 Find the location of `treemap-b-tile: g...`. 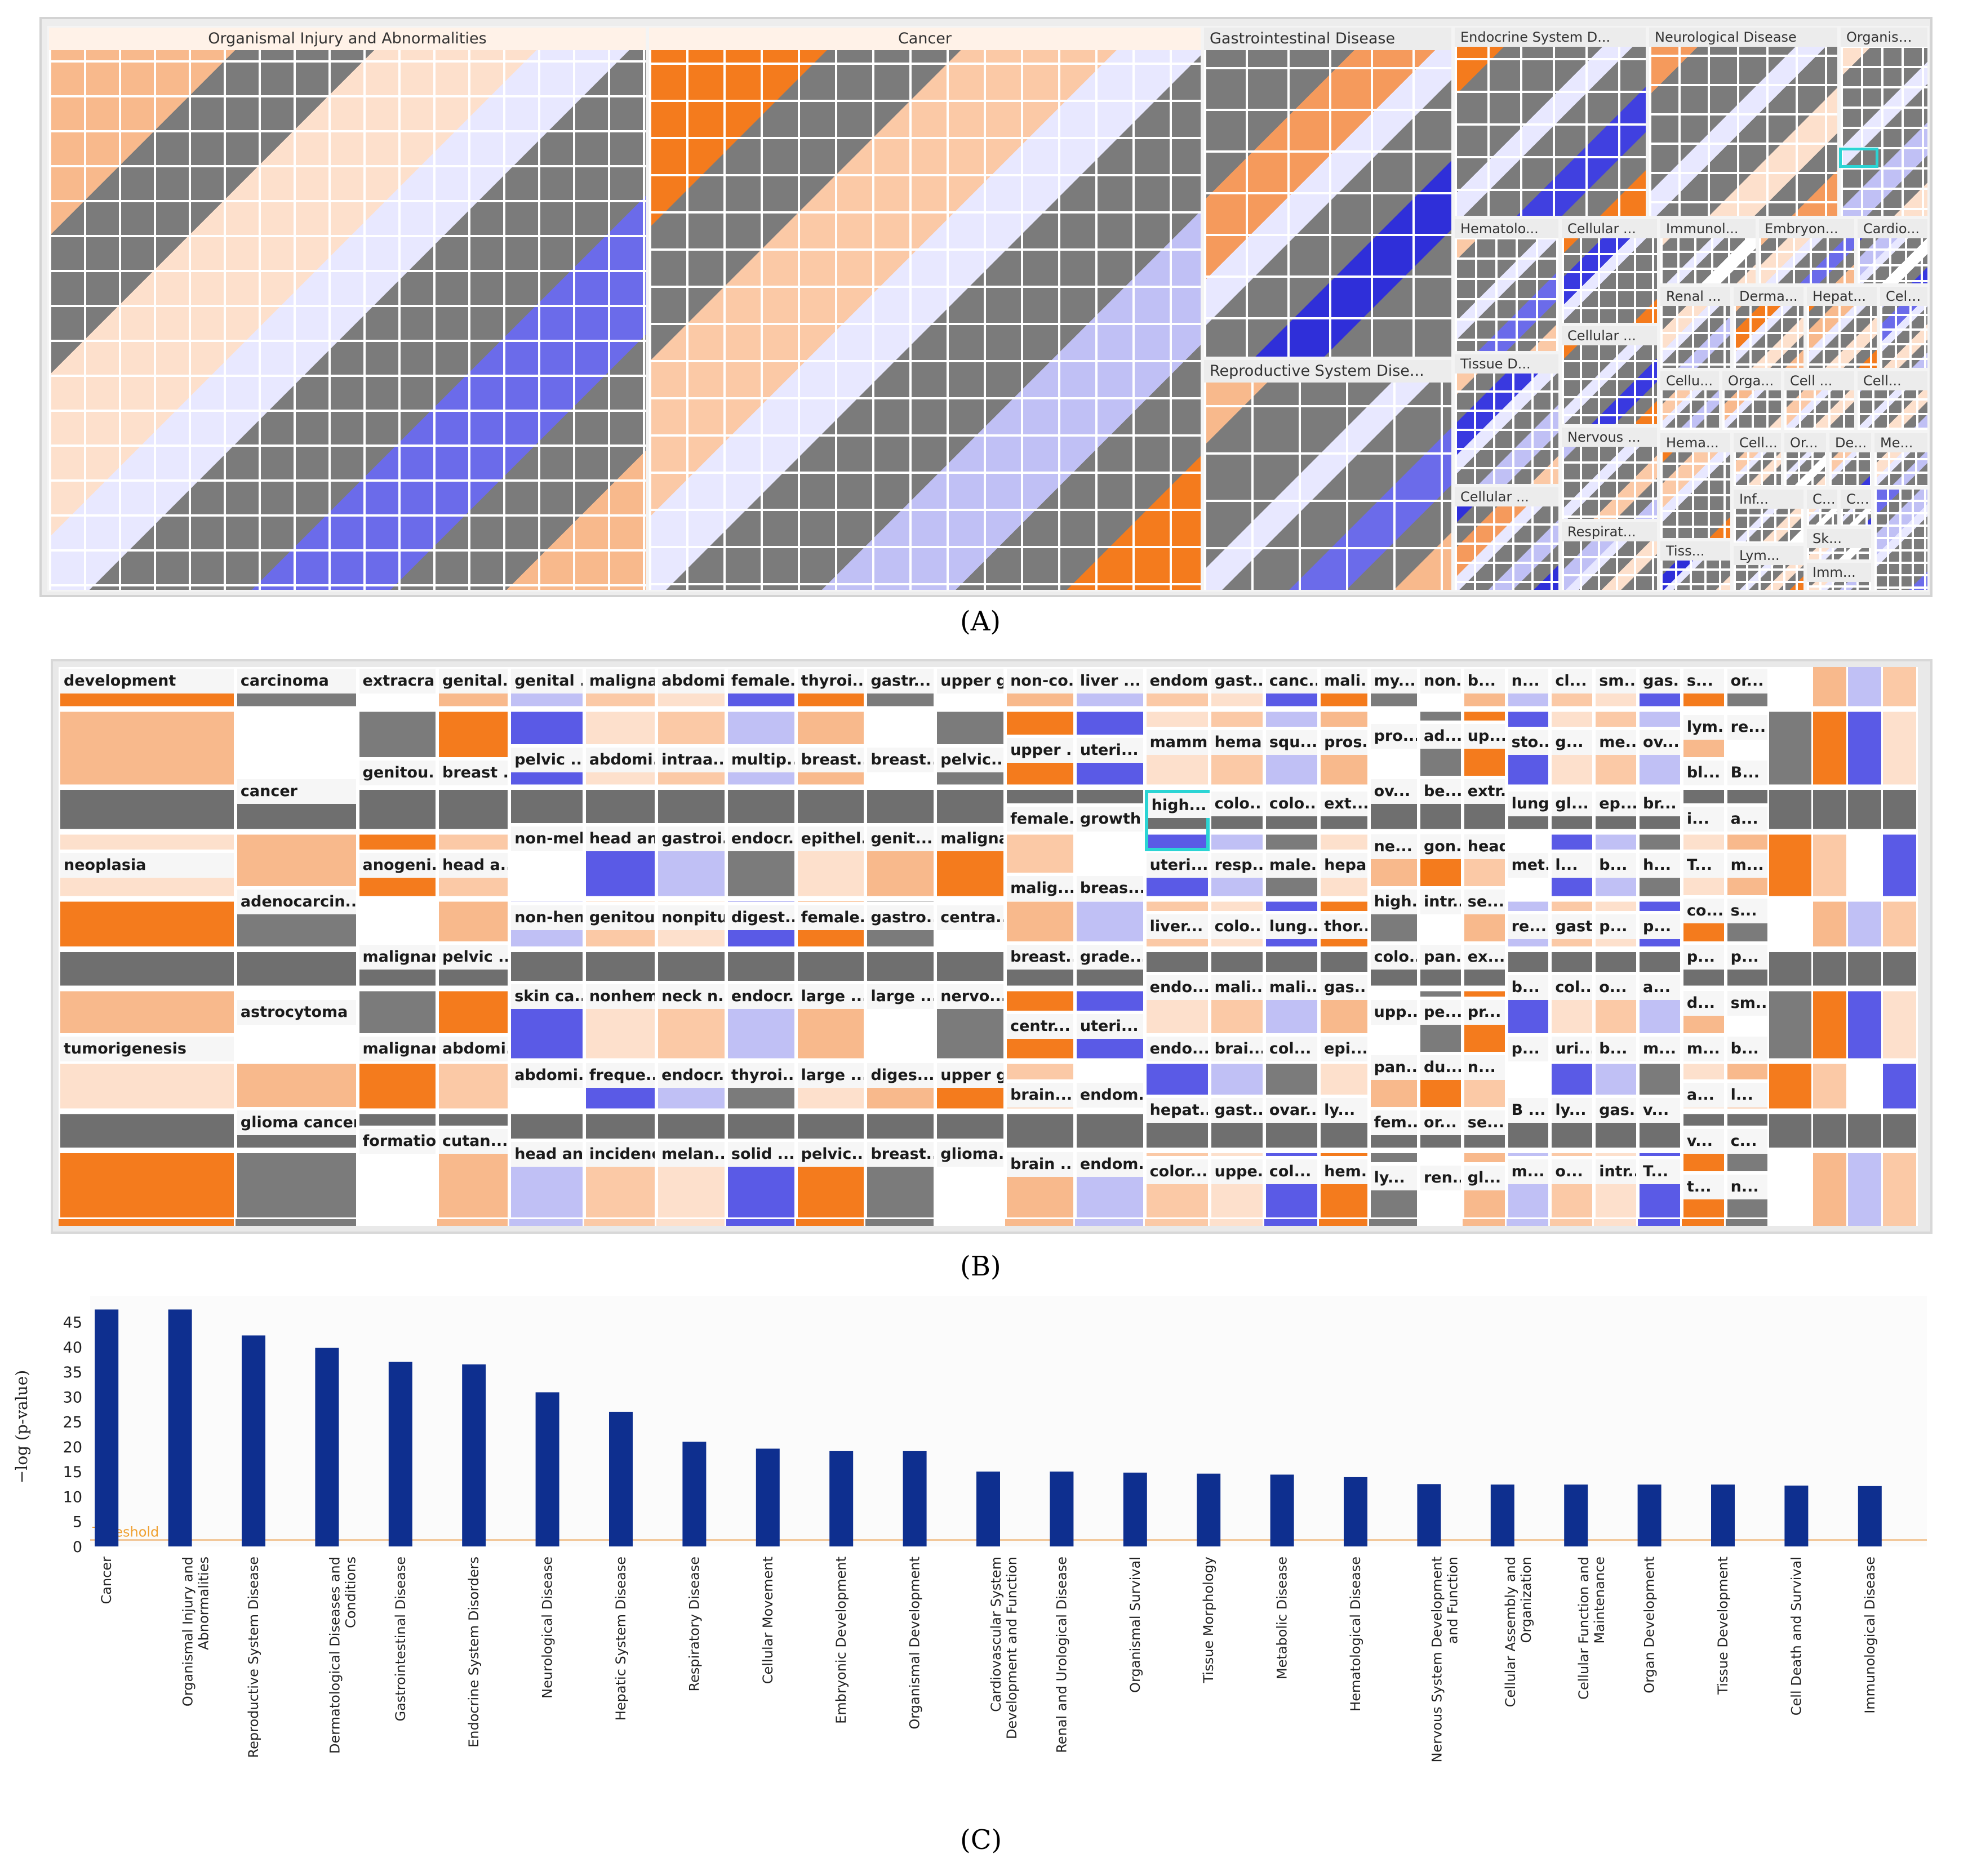

treemap-b-tile: g... is located at coordinates (1572, 759).